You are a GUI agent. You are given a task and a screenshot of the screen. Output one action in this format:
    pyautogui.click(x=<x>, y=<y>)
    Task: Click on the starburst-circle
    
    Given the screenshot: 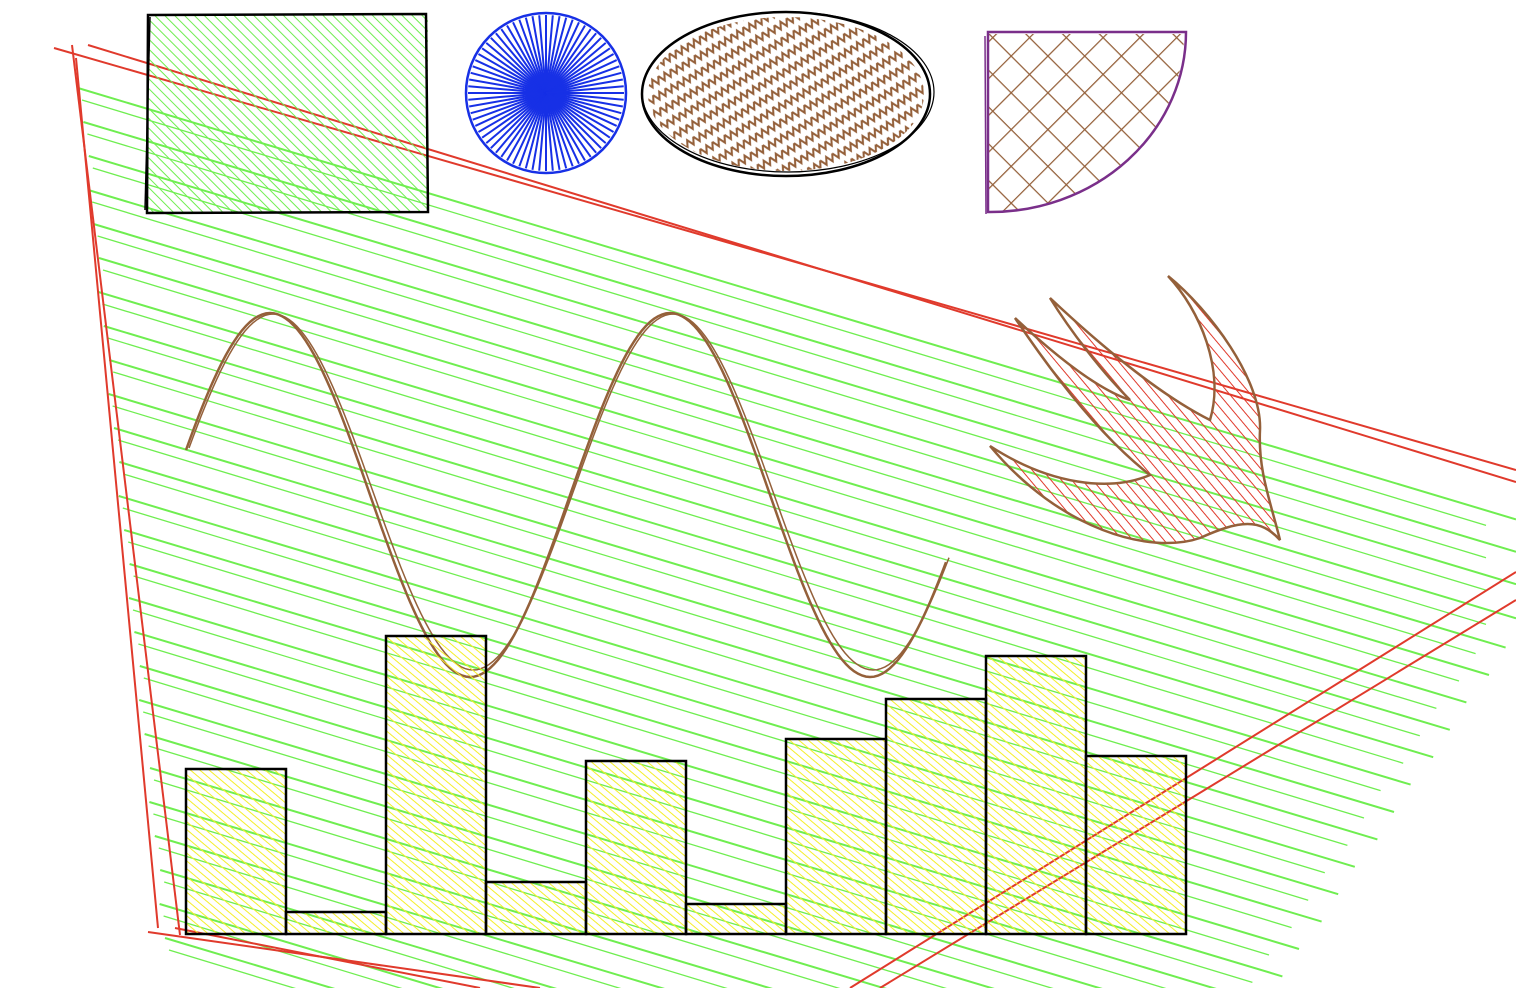 What is the action you would take?
    pyautogui.click(x=546, y=93)
    